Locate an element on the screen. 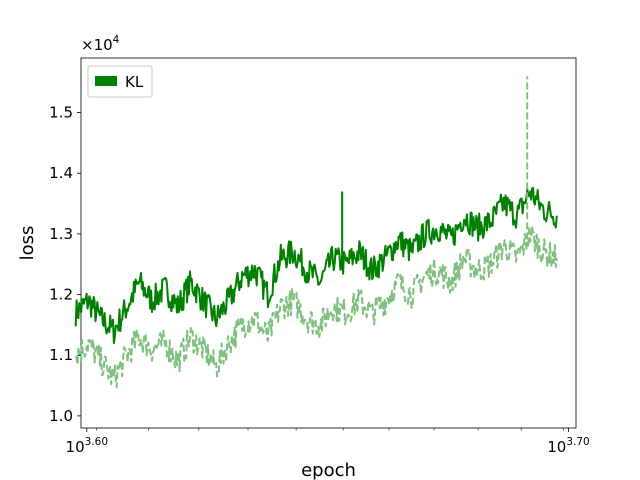 The image size is (640, 480). legend-label-kl: KL is located at coordinates (134, 82).